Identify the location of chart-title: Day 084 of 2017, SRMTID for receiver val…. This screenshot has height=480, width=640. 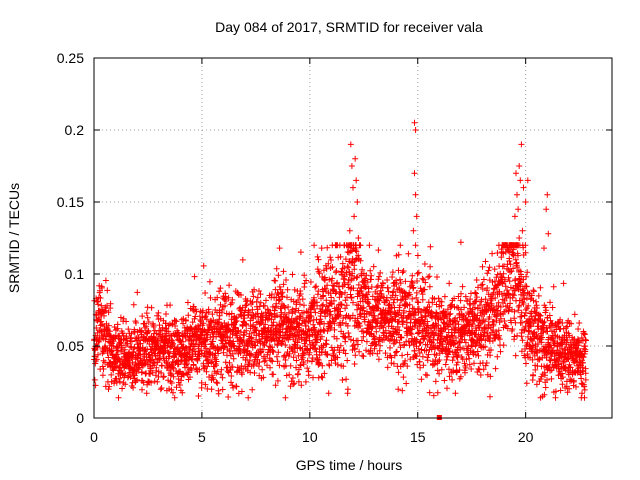
(349, 27).